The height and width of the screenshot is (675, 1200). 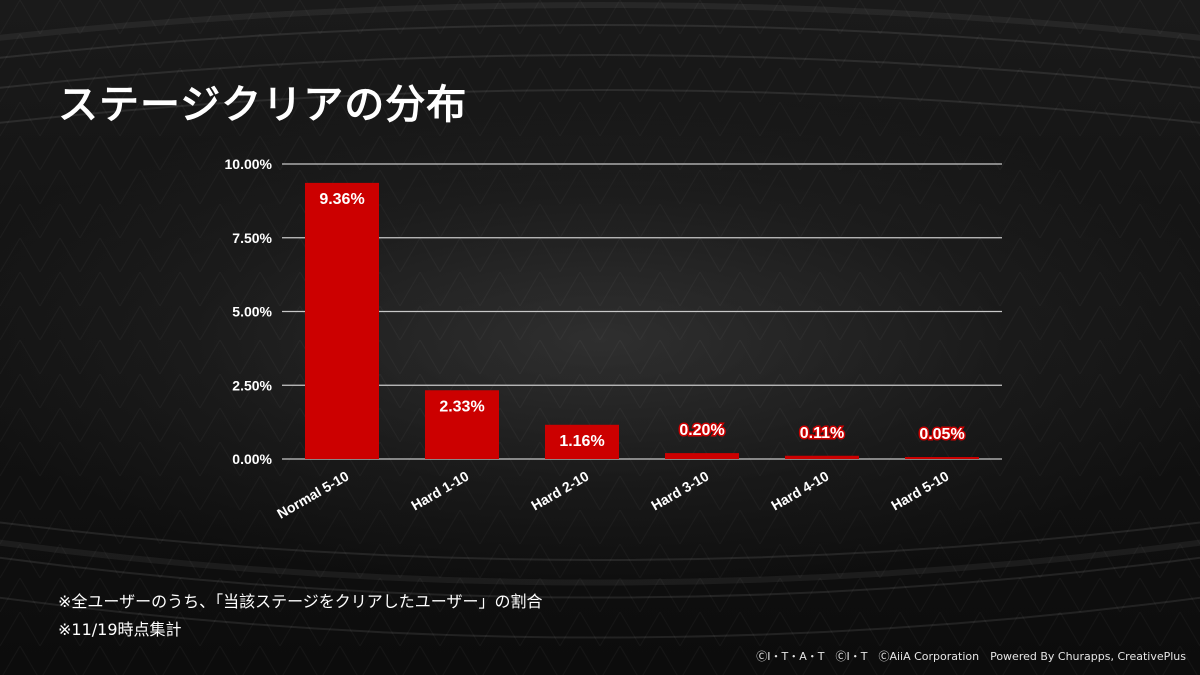 I want to click on y-tick-label: 2.50%, so click(x=252, y=385).